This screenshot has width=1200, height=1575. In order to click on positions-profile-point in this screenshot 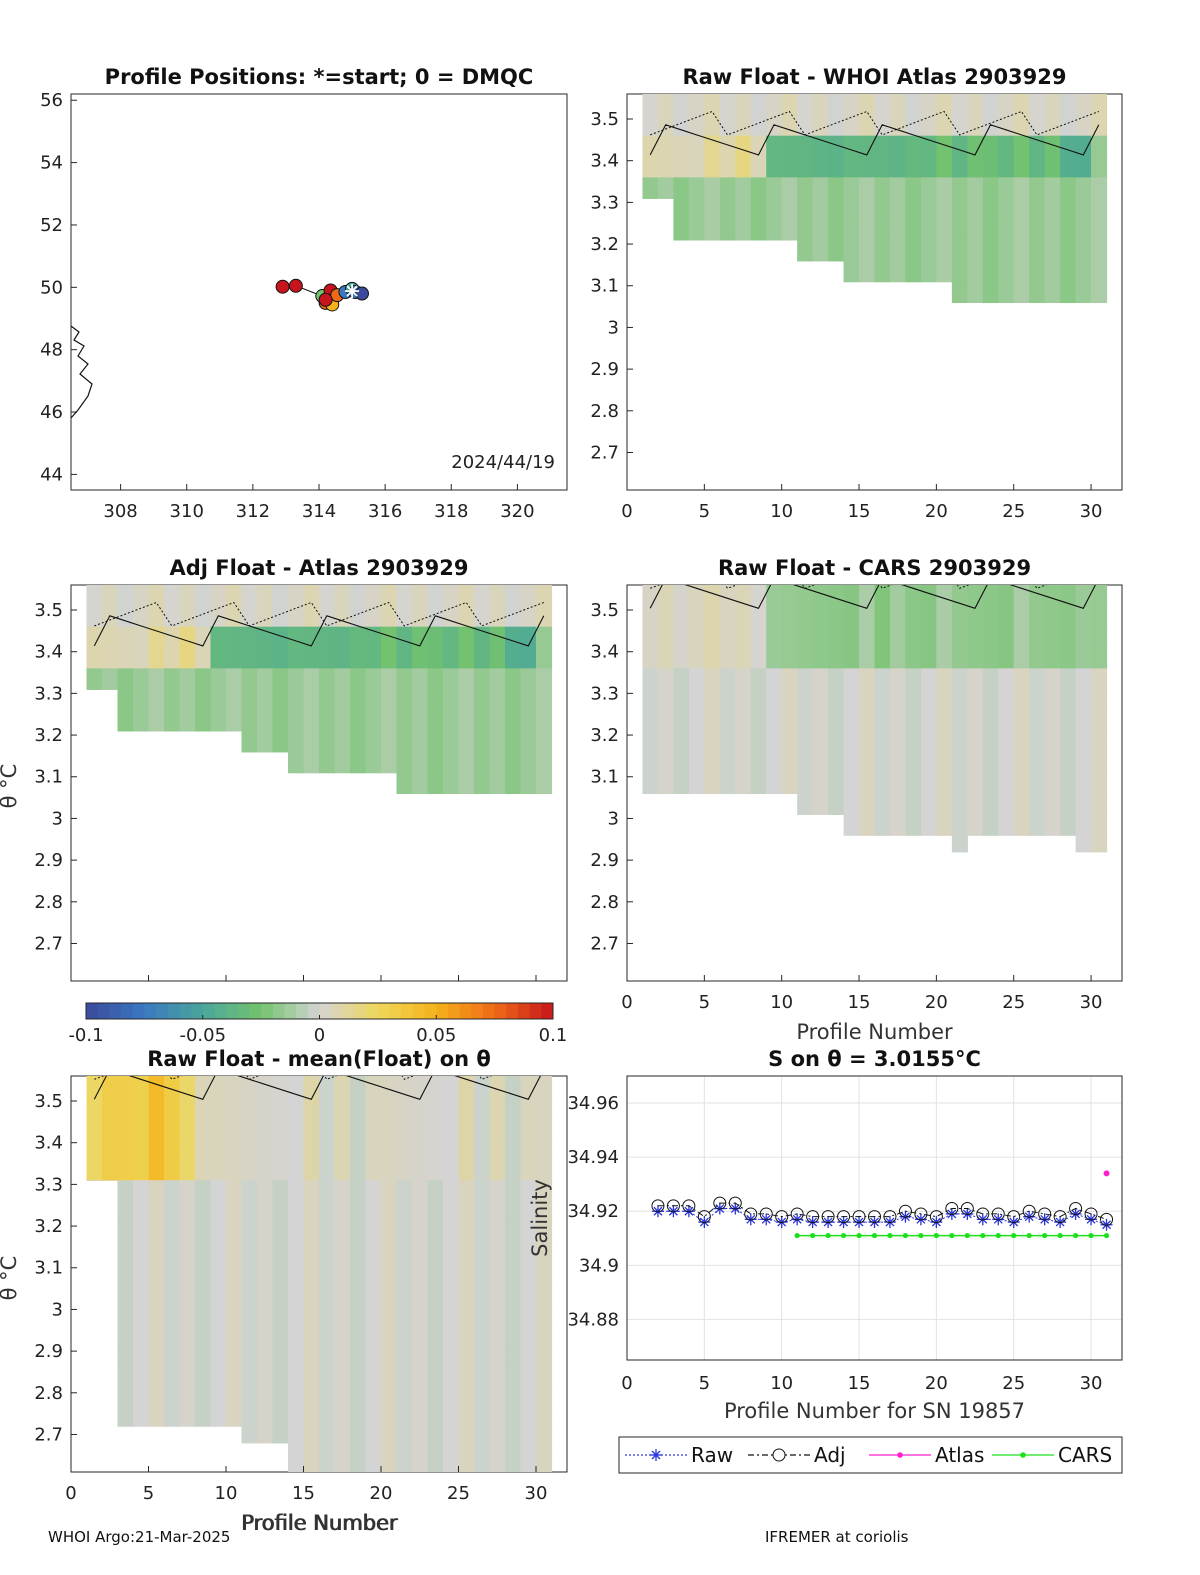, I will do `click(282, 286)`.